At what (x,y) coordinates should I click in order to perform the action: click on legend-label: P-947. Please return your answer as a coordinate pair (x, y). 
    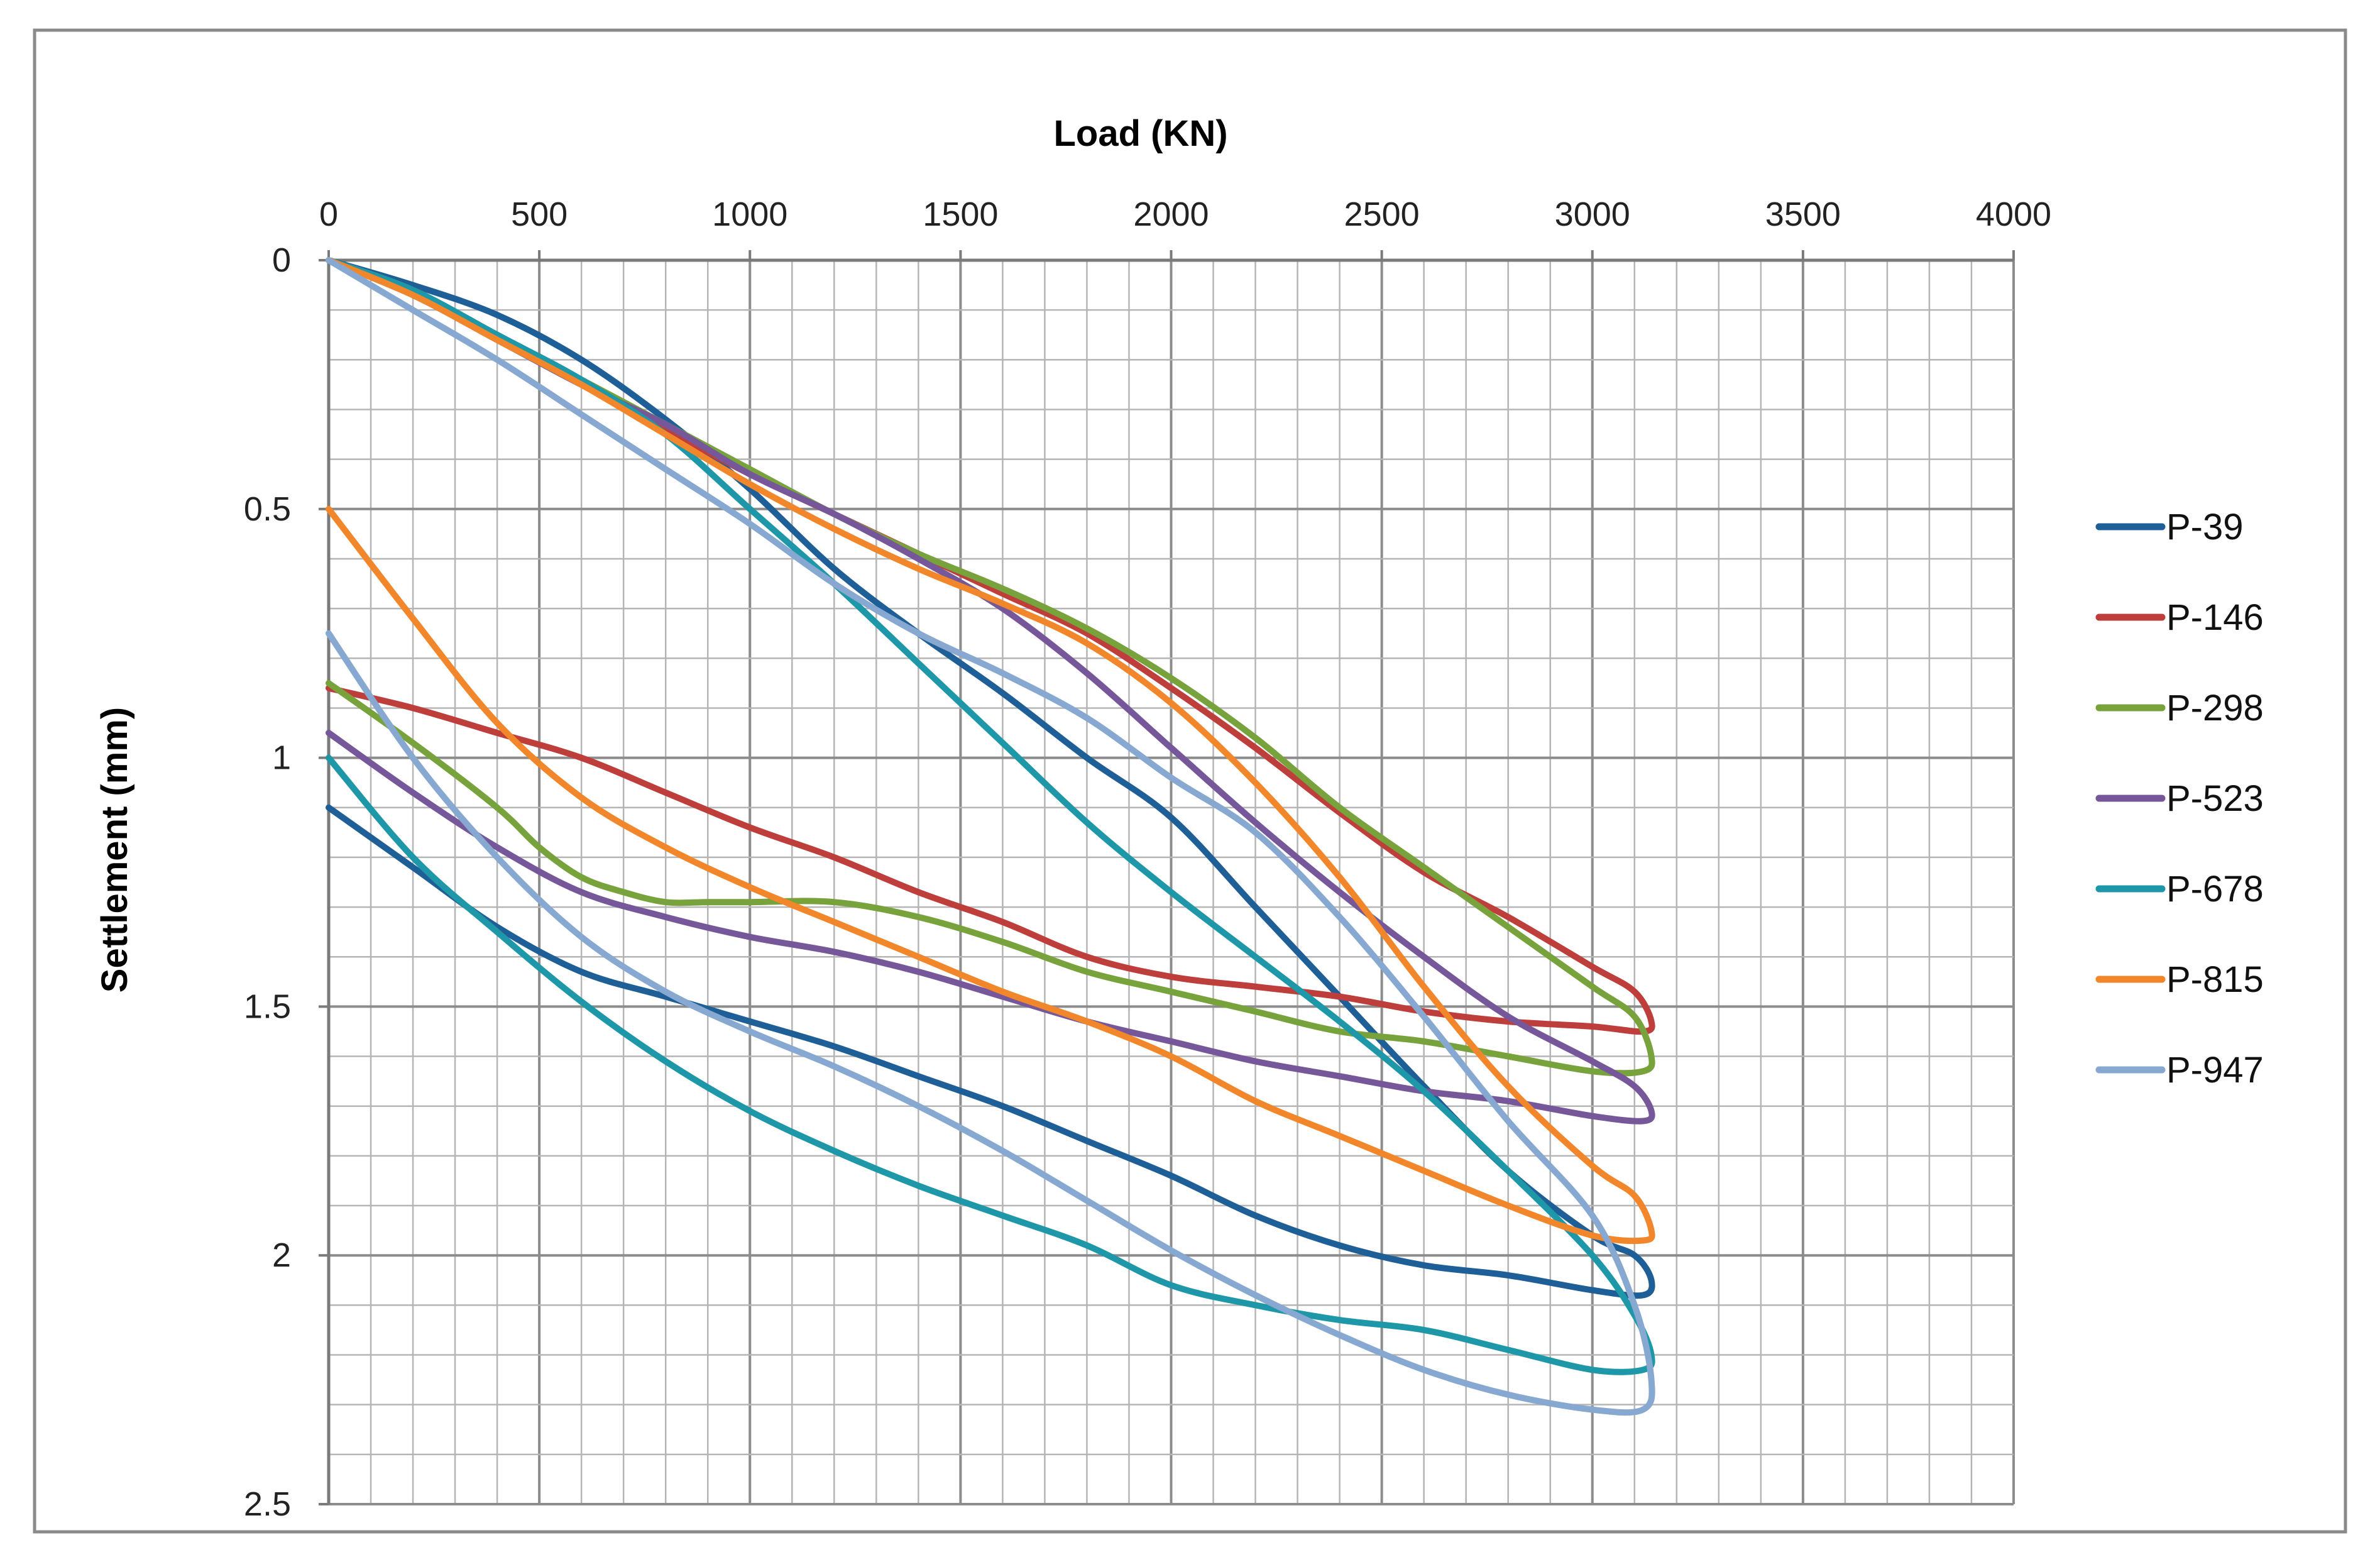
    Looking at the image, I should click on (2215, 1070).